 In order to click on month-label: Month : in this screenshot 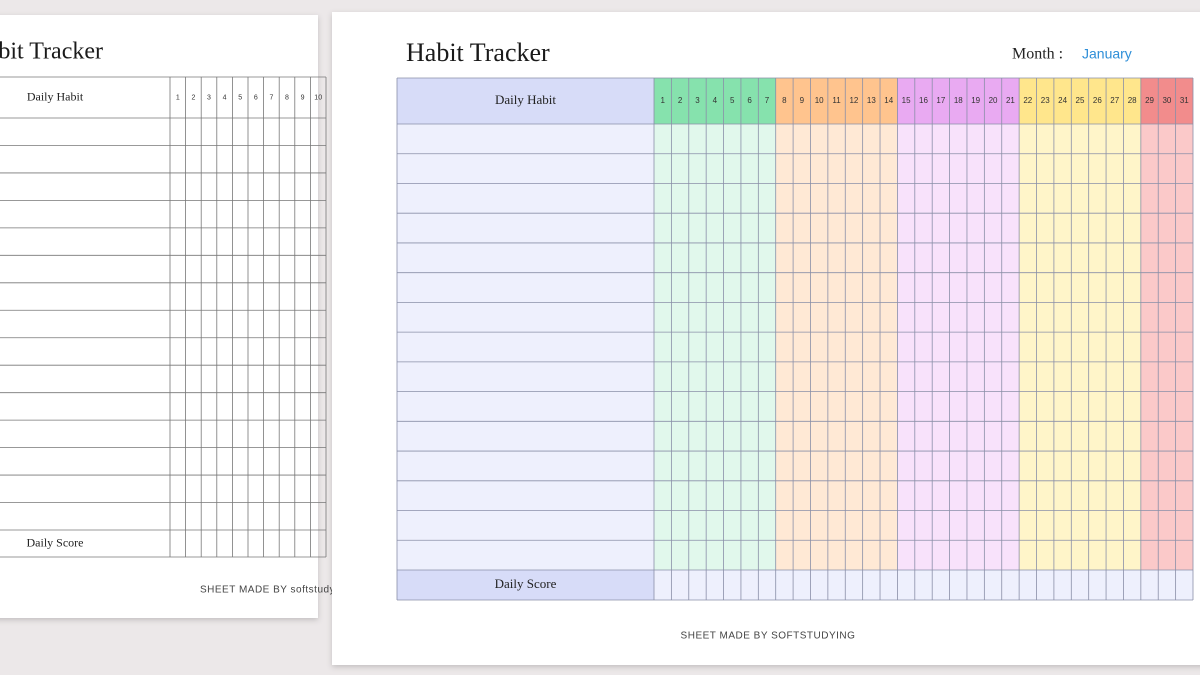, I will do `click(1037, 54)`.